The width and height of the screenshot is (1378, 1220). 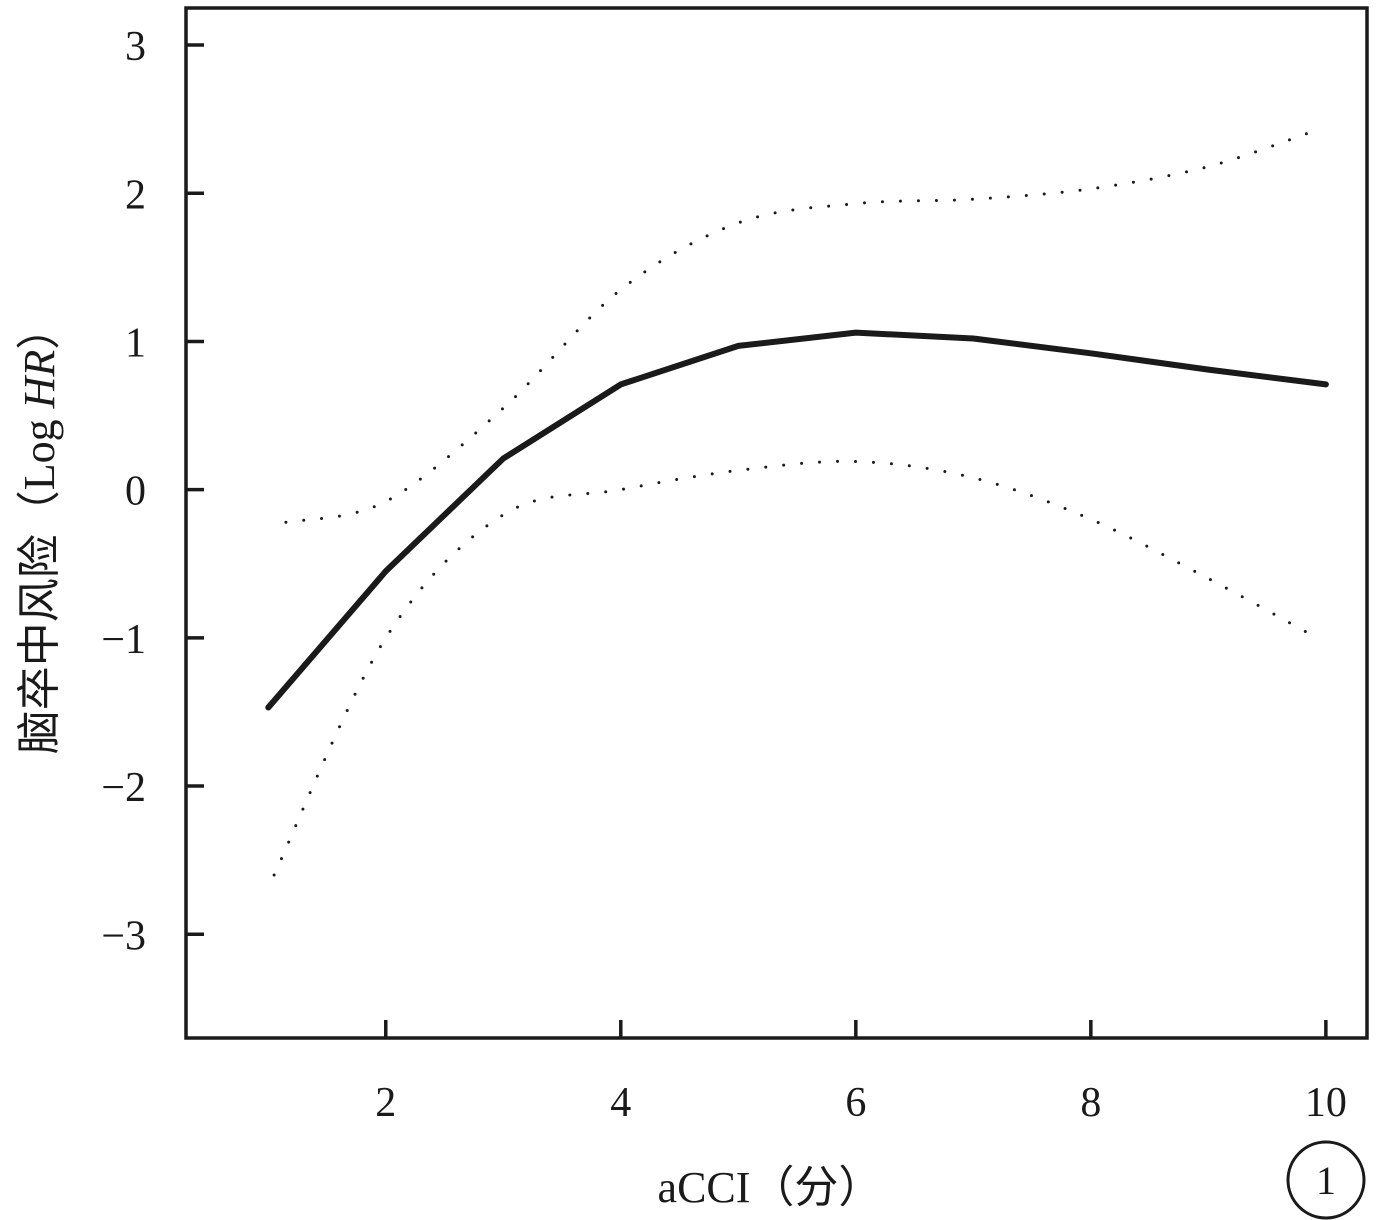 What do you see at coordinates (861, 1073) in the screenshot?
I see `x-axis: 2 4 6 8 10` at bounding box center [861, 1073].